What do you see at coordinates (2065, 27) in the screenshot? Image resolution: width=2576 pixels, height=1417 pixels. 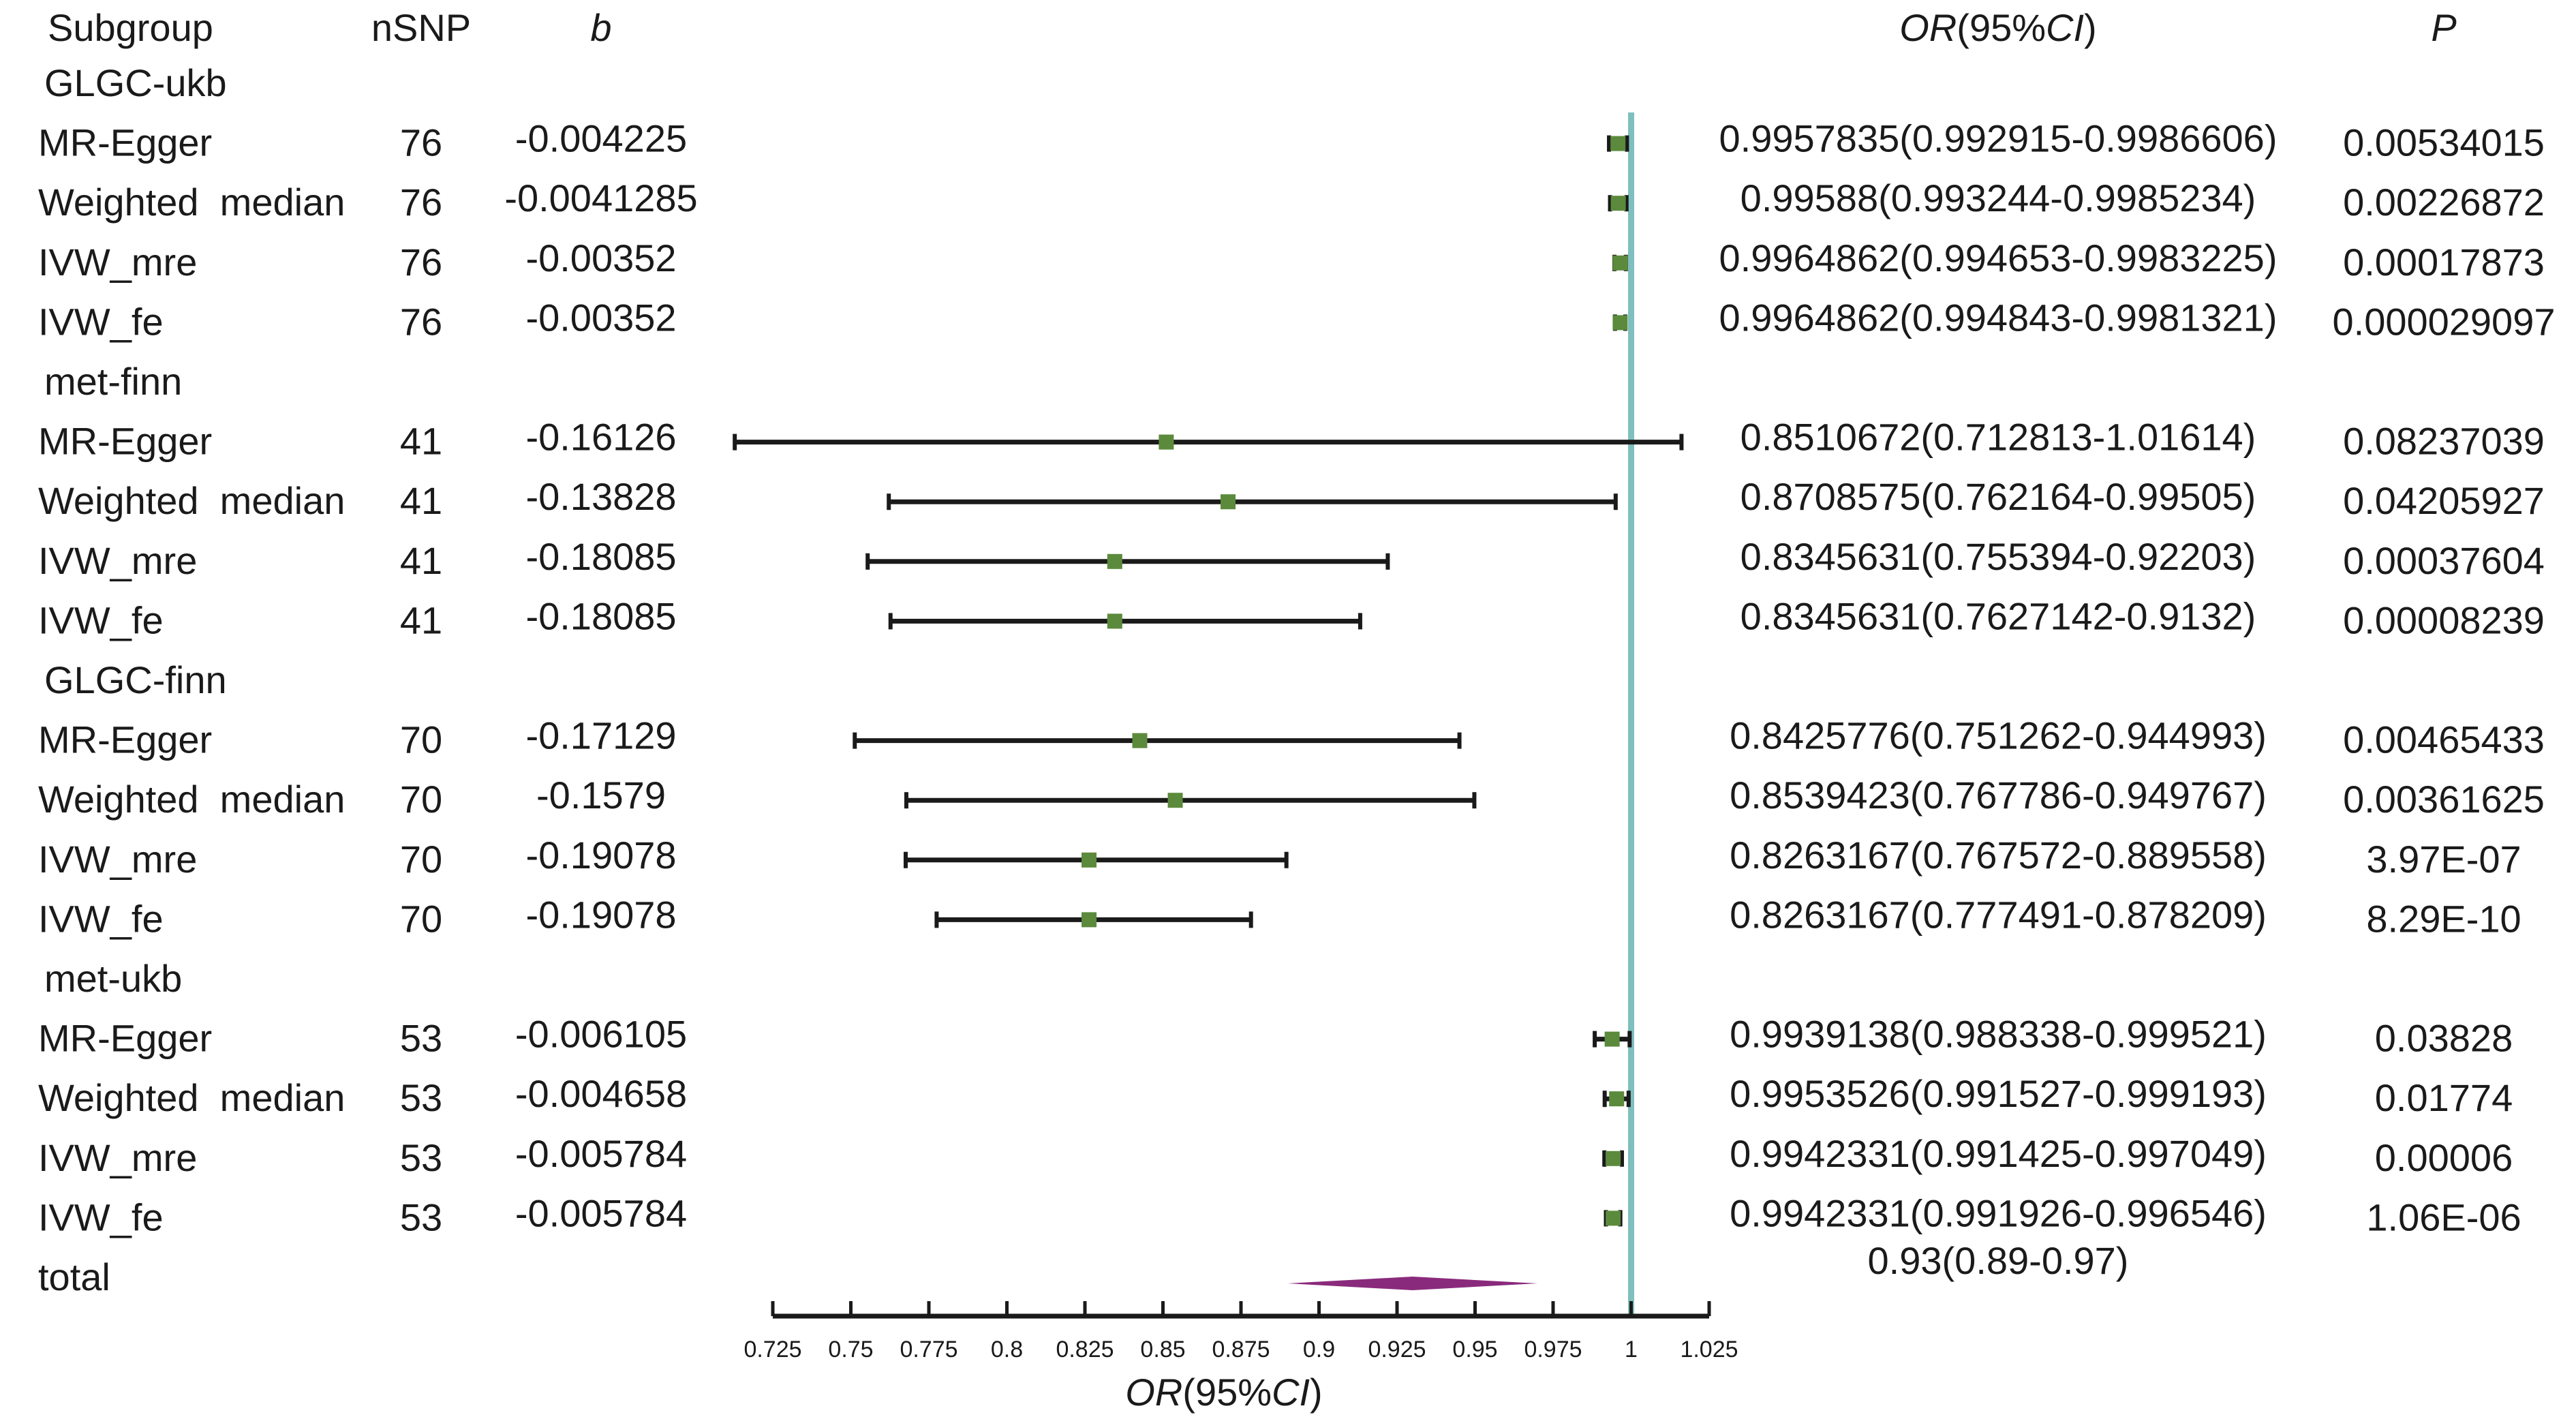 I see `header-ci: CI` at bounding box center [2065, 27].